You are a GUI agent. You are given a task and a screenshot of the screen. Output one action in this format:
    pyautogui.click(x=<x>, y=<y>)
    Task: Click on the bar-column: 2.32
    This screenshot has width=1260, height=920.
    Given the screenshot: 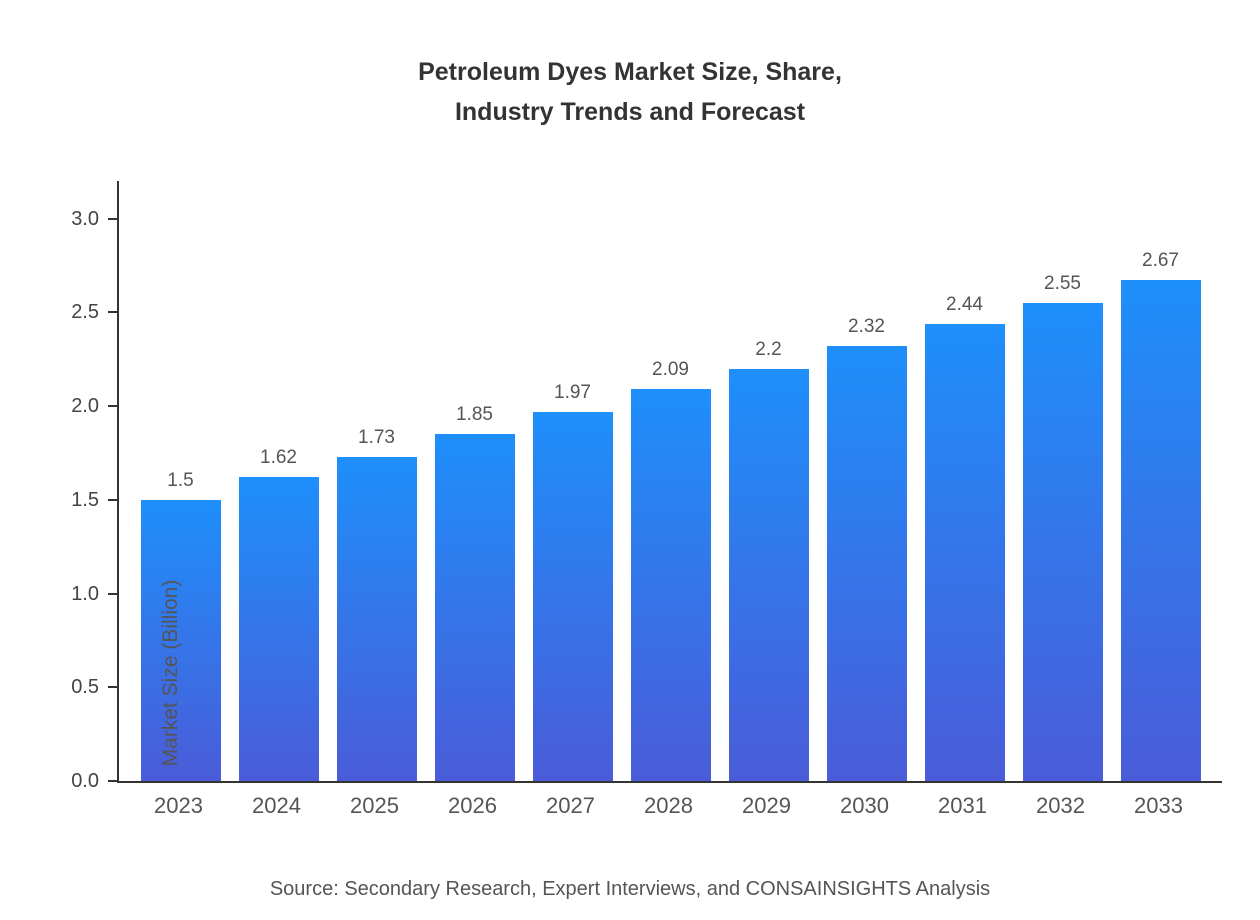 What is the action you would take?
    pyautogui.click(x=867, y=548)
    